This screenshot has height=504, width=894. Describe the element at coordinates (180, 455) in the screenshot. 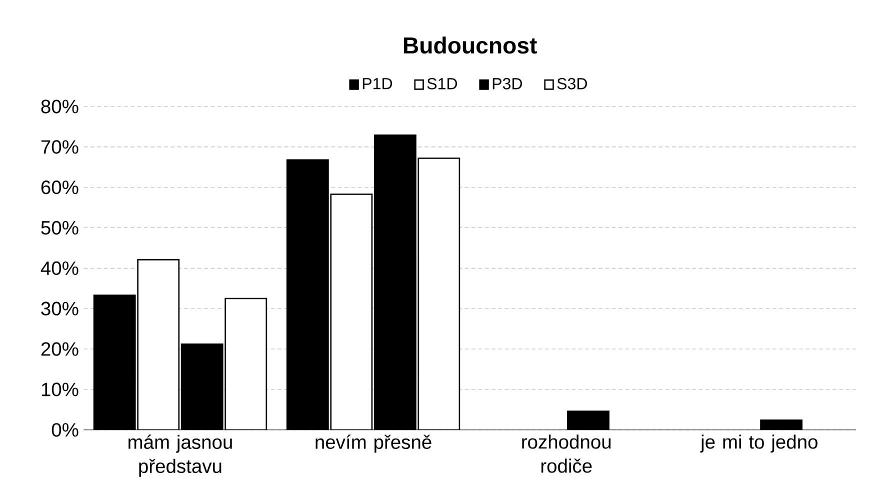

I see `x-tick-label: mám jasnou představu` at that location.